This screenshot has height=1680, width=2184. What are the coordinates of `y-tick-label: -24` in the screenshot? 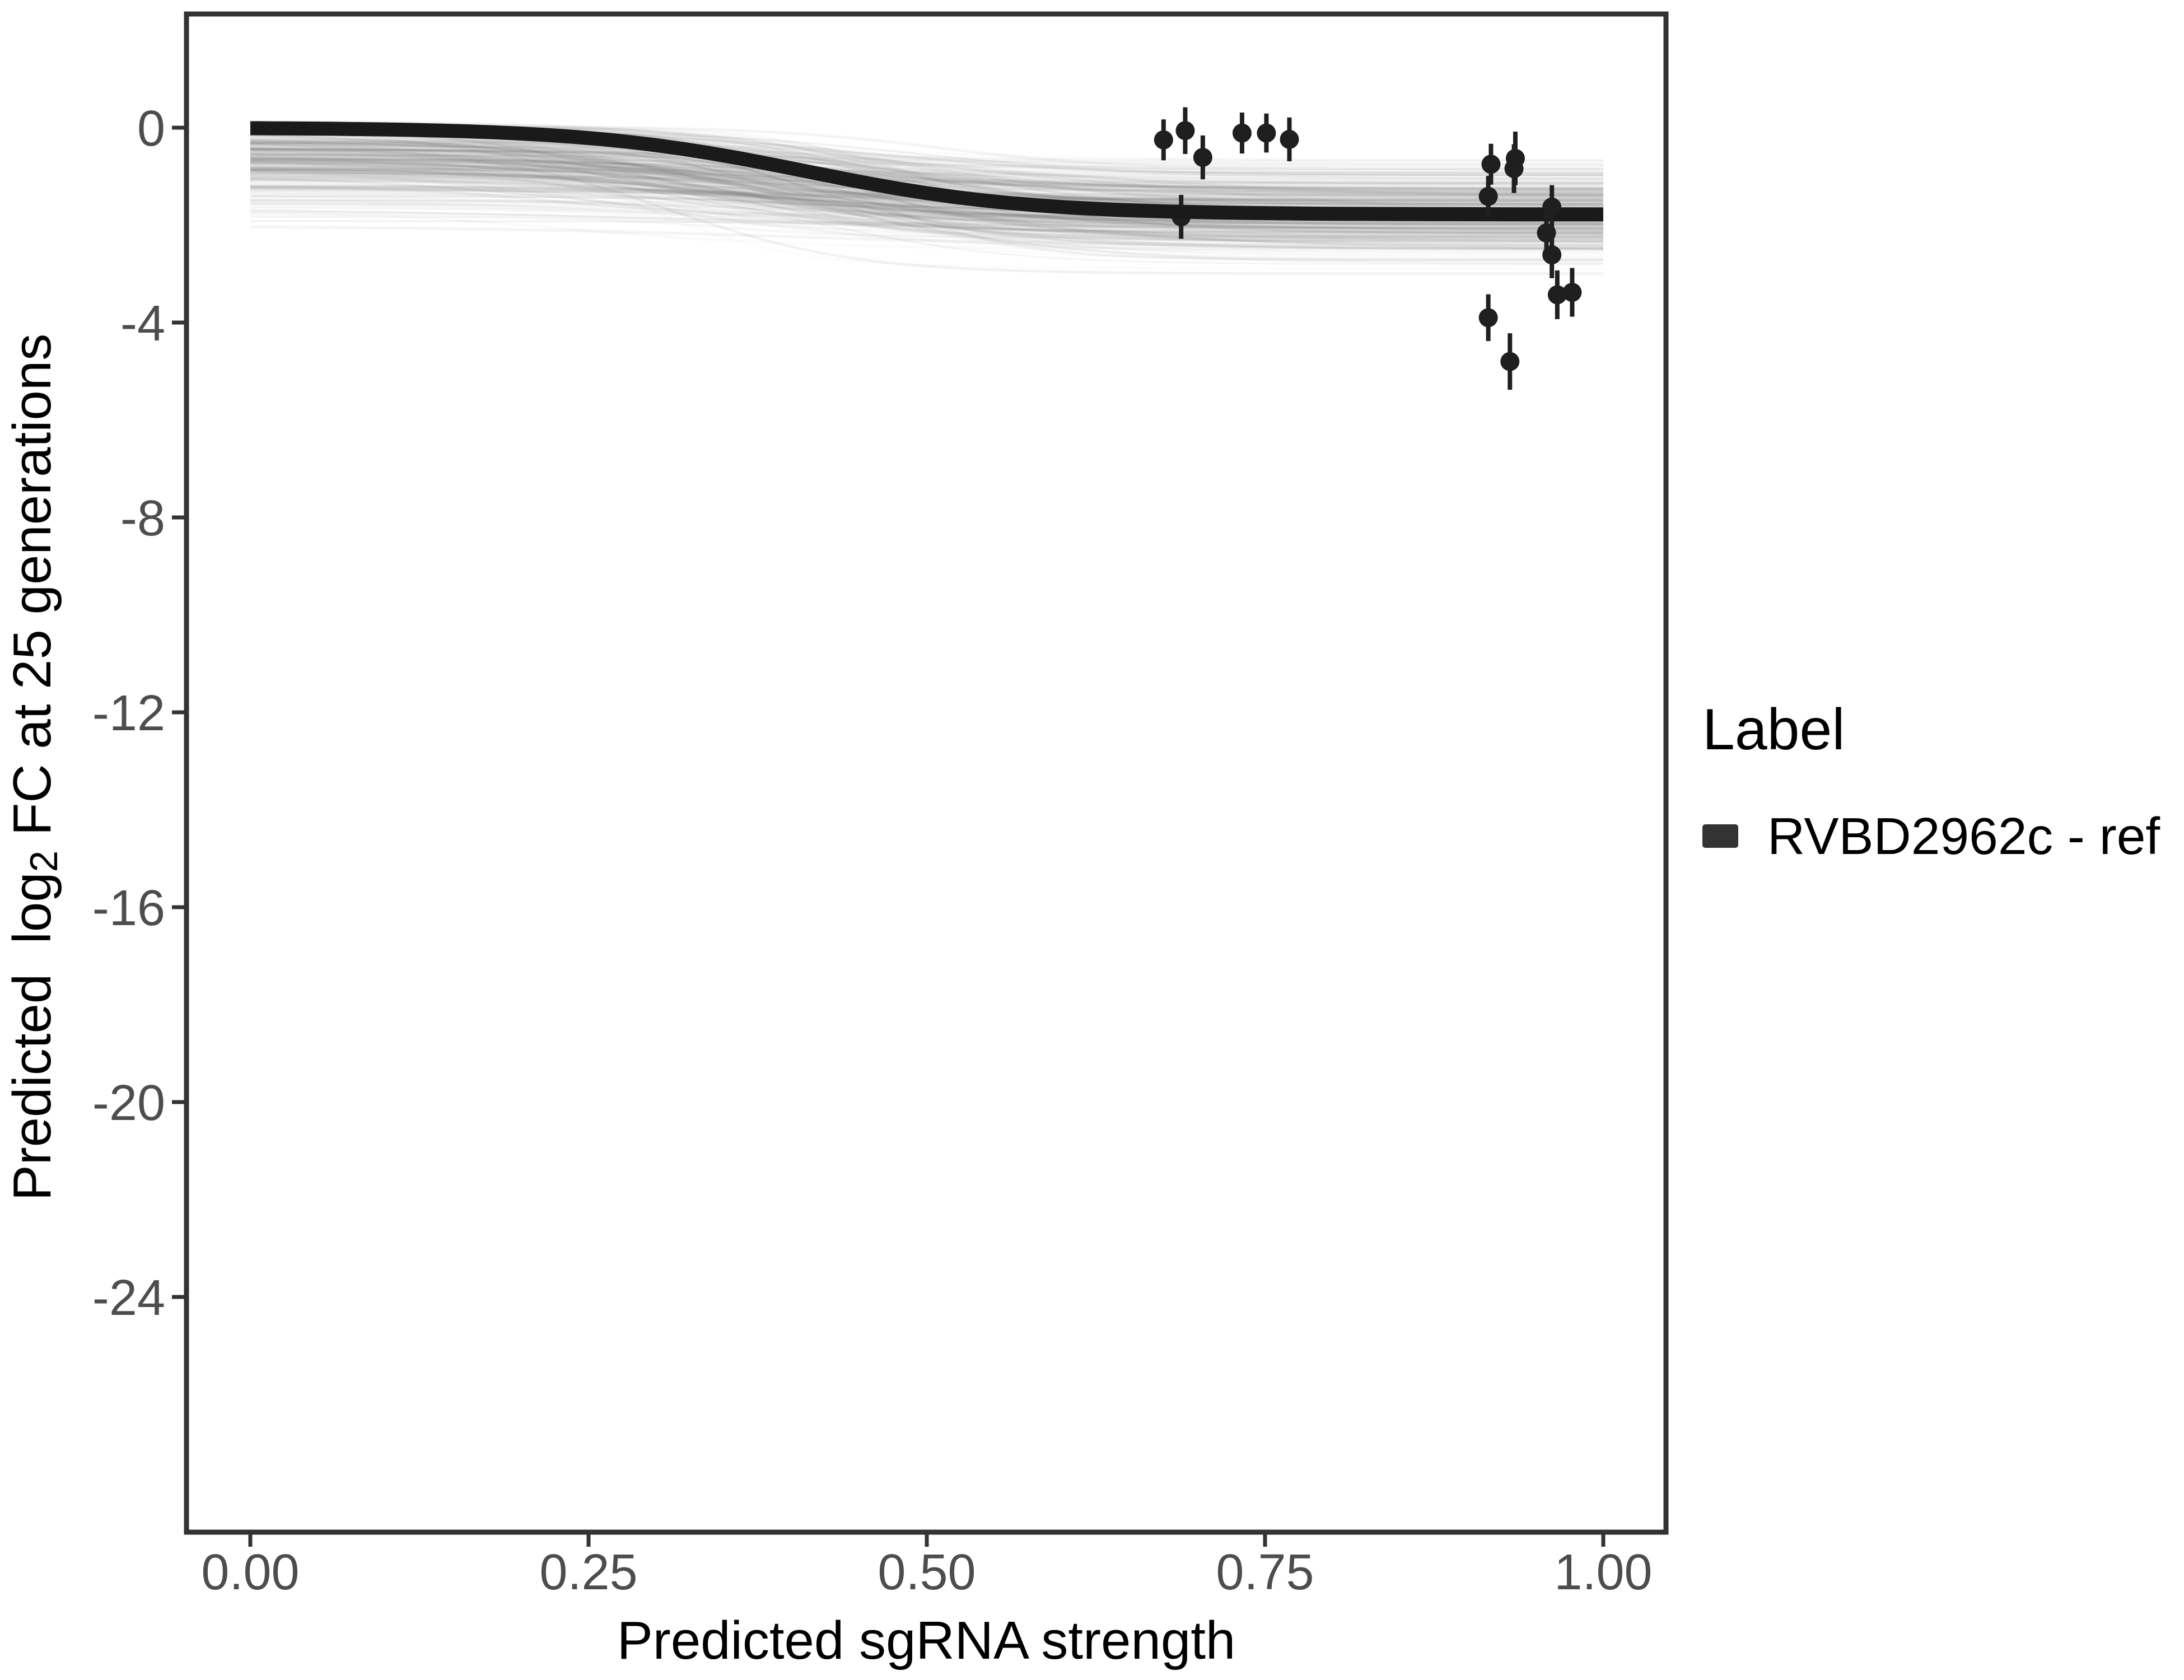 It's located at (129, 1298).